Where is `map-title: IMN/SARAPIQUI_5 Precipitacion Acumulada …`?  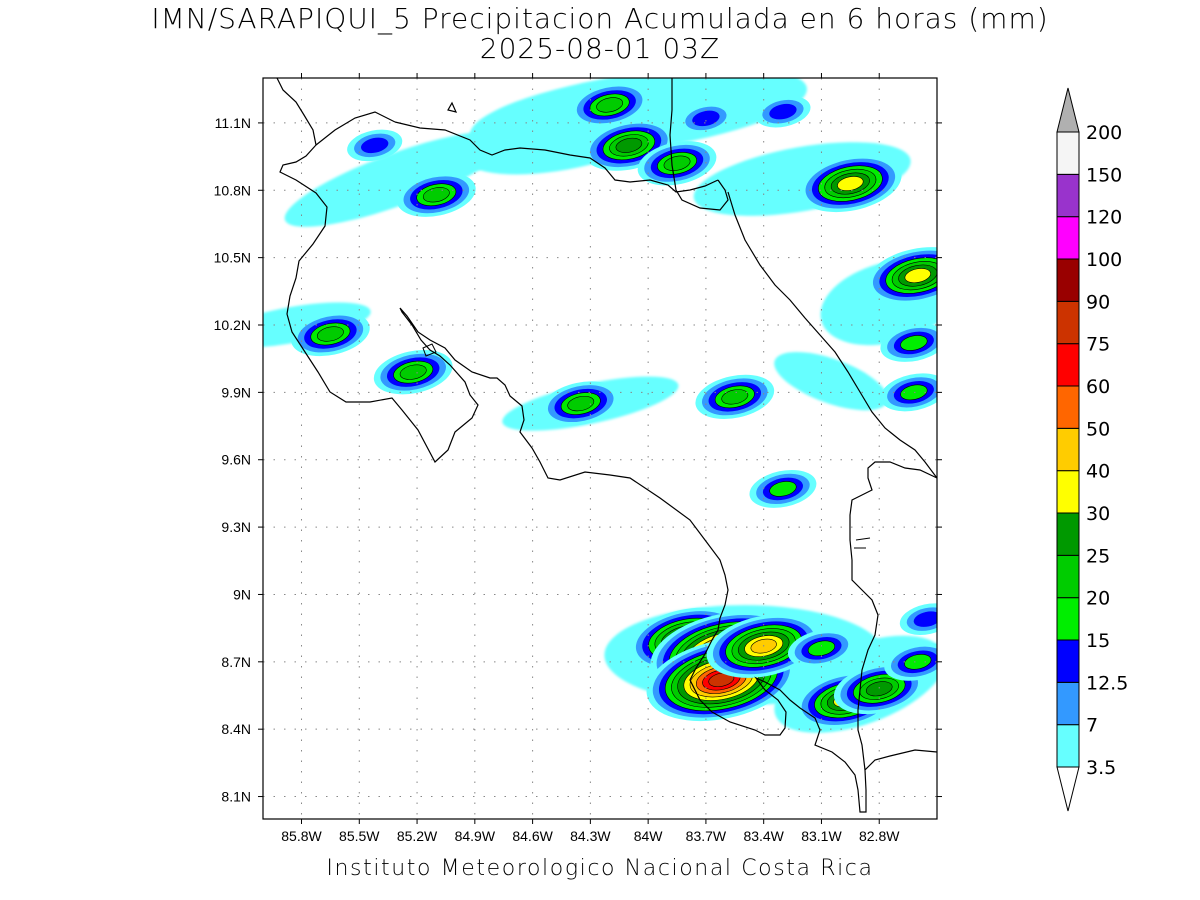 map-title: IMN/SARAPIQUI_5 Precipitacion Acumulada … is located at coordinates (600, 18).